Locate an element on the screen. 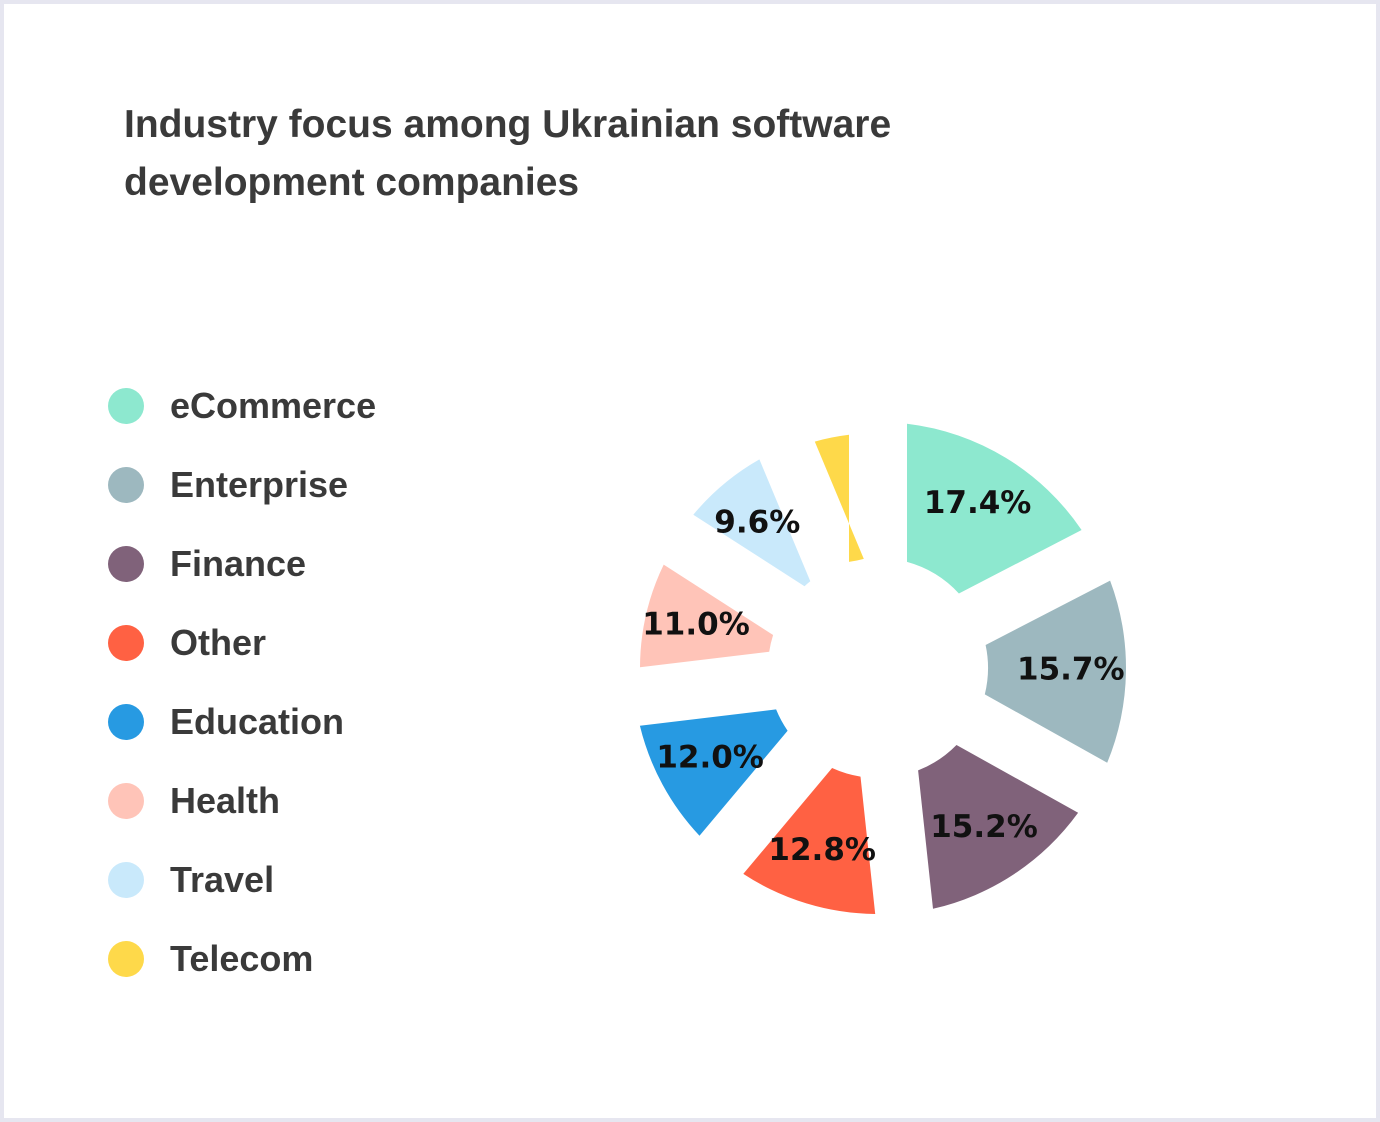 Image resolution: width=1380 pixels, height=1122 pixels. legend-item-other: Other is located at coordinates (242, 642).